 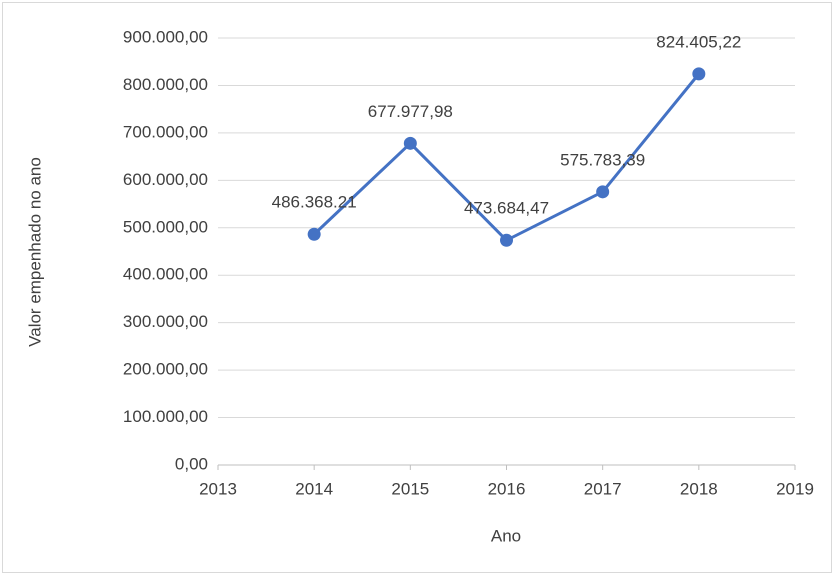 What do you see at coordinates (410, 111) in the screenshot?
I see `data-label: 677.977,98` at bounding box center [410, 111].